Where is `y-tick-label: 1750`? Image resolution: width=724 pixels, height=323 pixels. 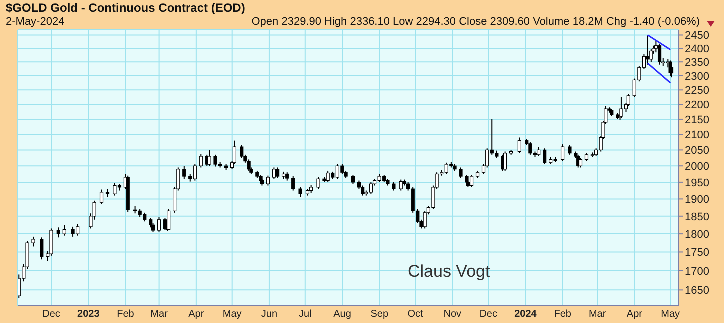 y-tick-label: 1750 is located at coordinates (697, 253).